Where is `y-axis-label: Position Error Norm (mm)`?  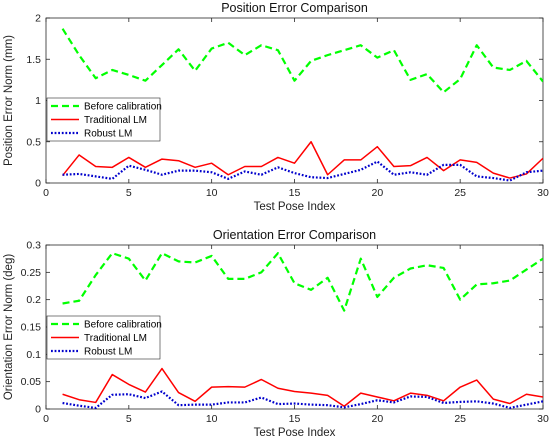 y-axis-label: Position Error Norm (mm) is located at coordinates (9, 100).